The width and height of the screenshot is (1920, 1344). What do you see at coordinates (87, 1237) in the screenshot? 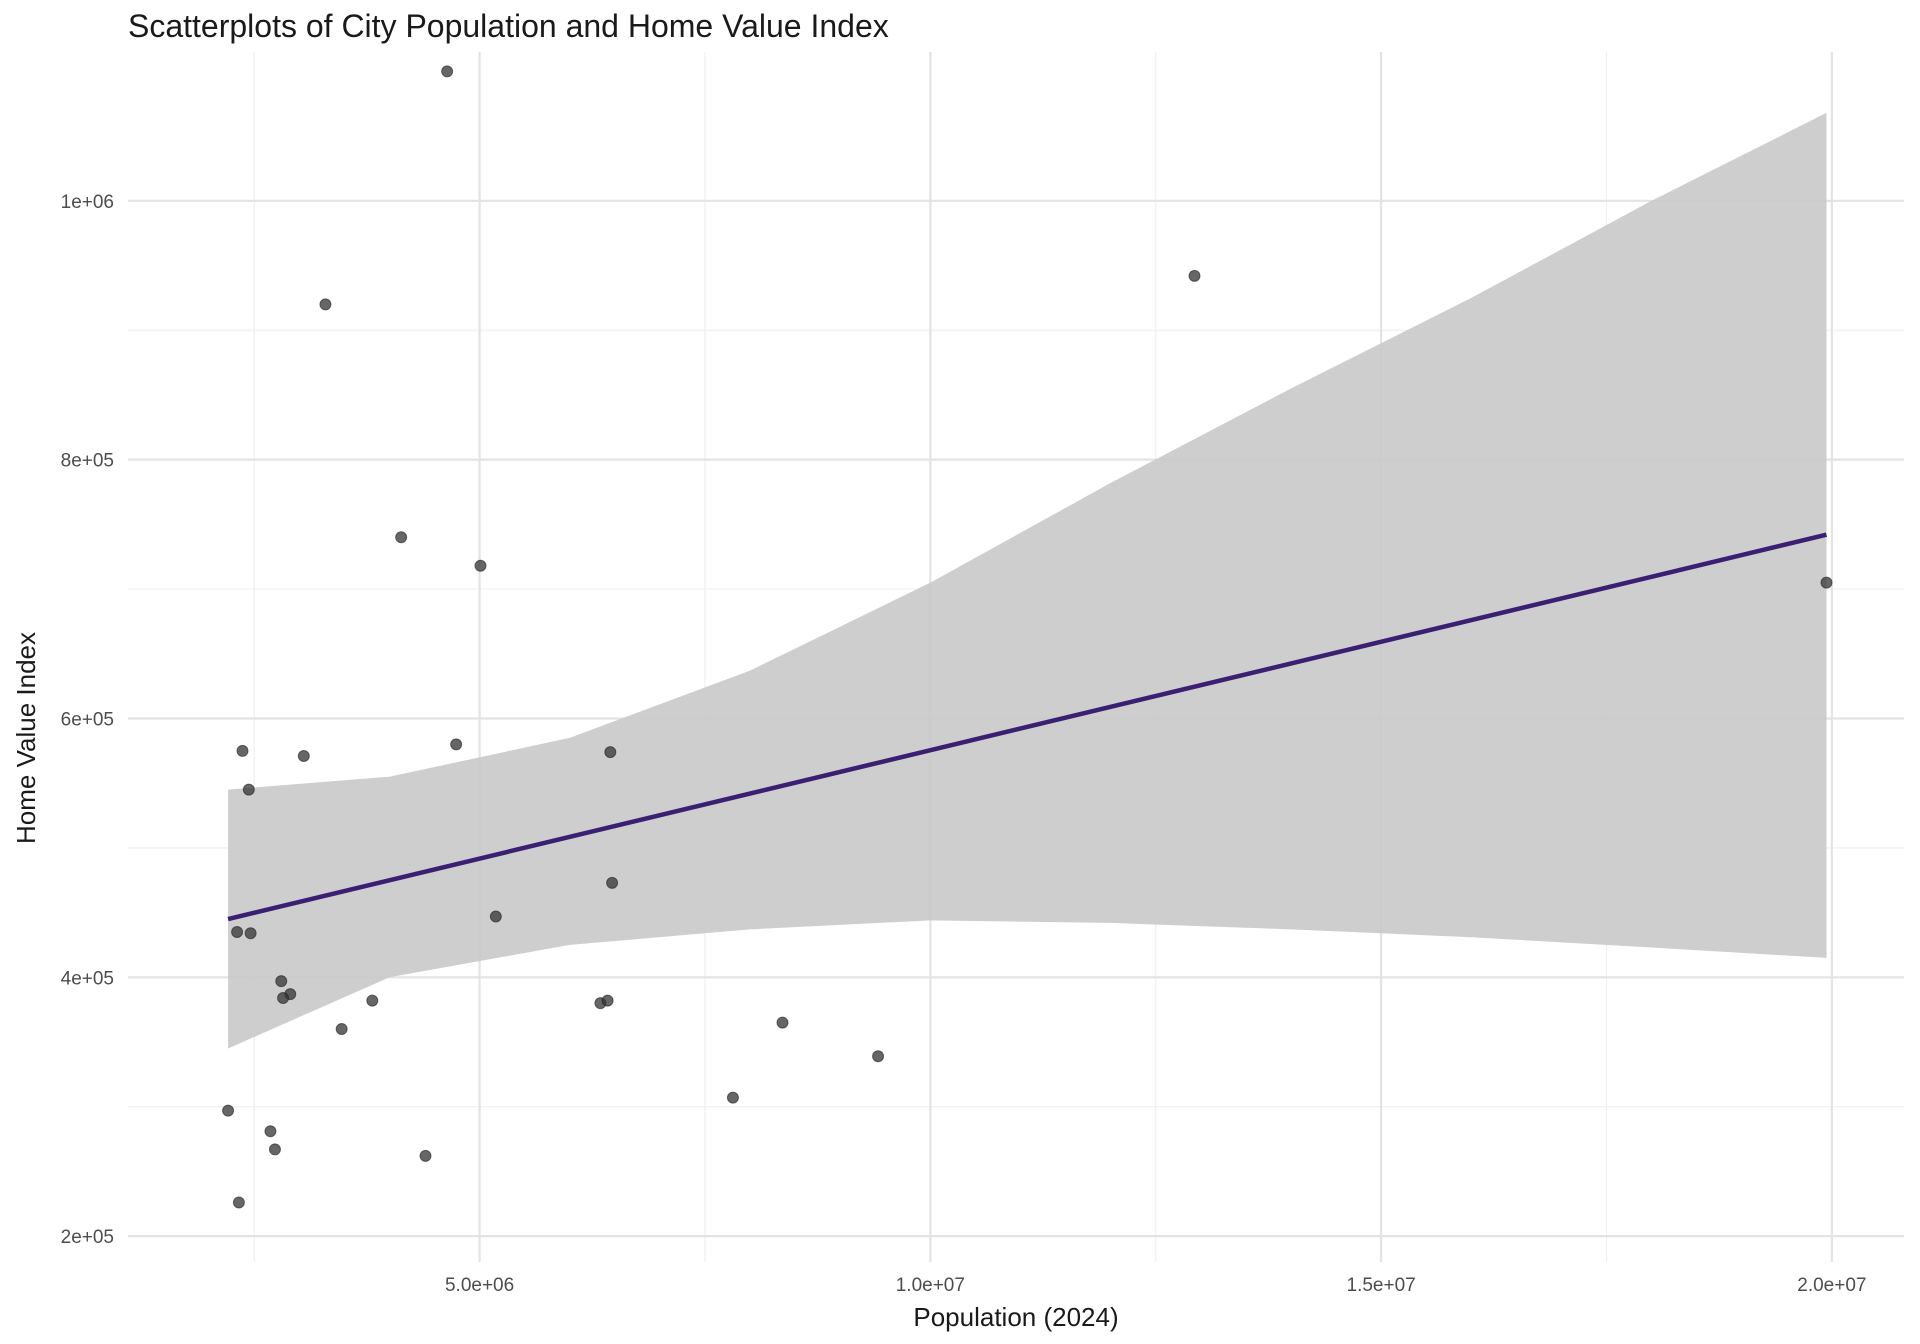
I see `y-tick-label: 2e+05` at bounding box center [87, 1237].